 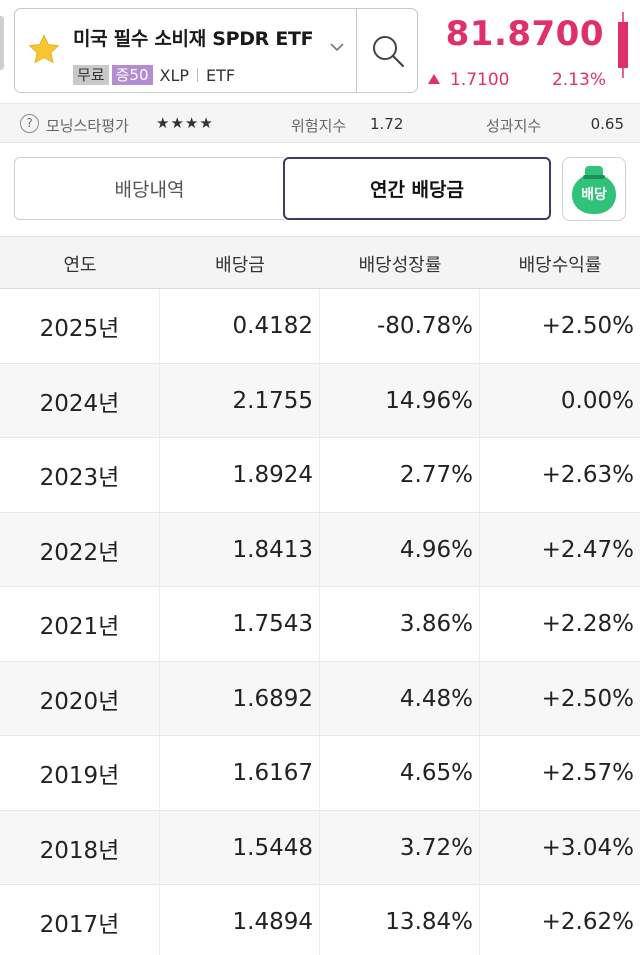 What do you see at coordinates (154, 75) in the screenshot?
I see `stock-tags: 무료 증50 XLP ETF` at bounding box center [154, 75].